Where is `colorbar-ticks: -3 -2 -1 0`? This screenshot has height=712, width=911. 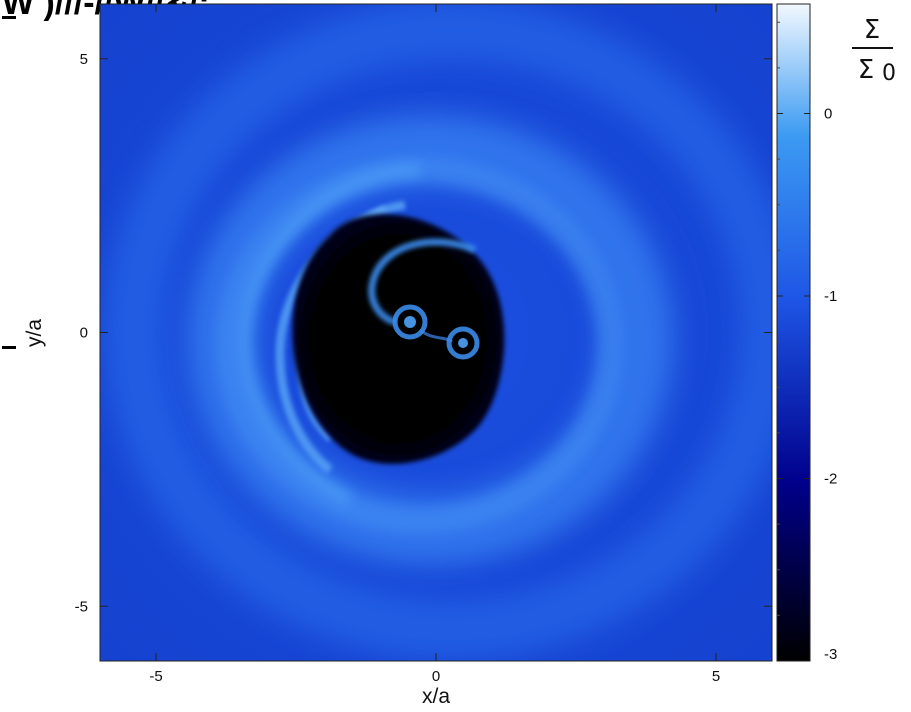 colorbar-ticks: -3 -2 -1 0 is located at coordinates (807, 342).